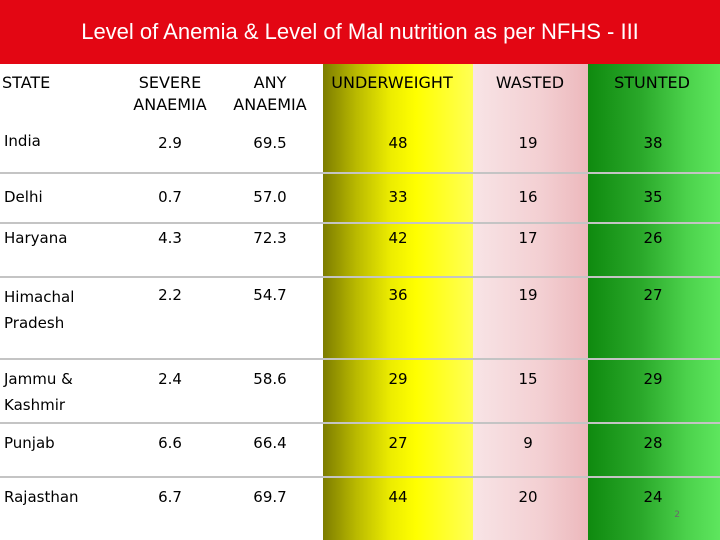  What do you see at coordinates (677, 515) in the screenshot?
I see `slide-number: 2` at bounding box center [677, 515].